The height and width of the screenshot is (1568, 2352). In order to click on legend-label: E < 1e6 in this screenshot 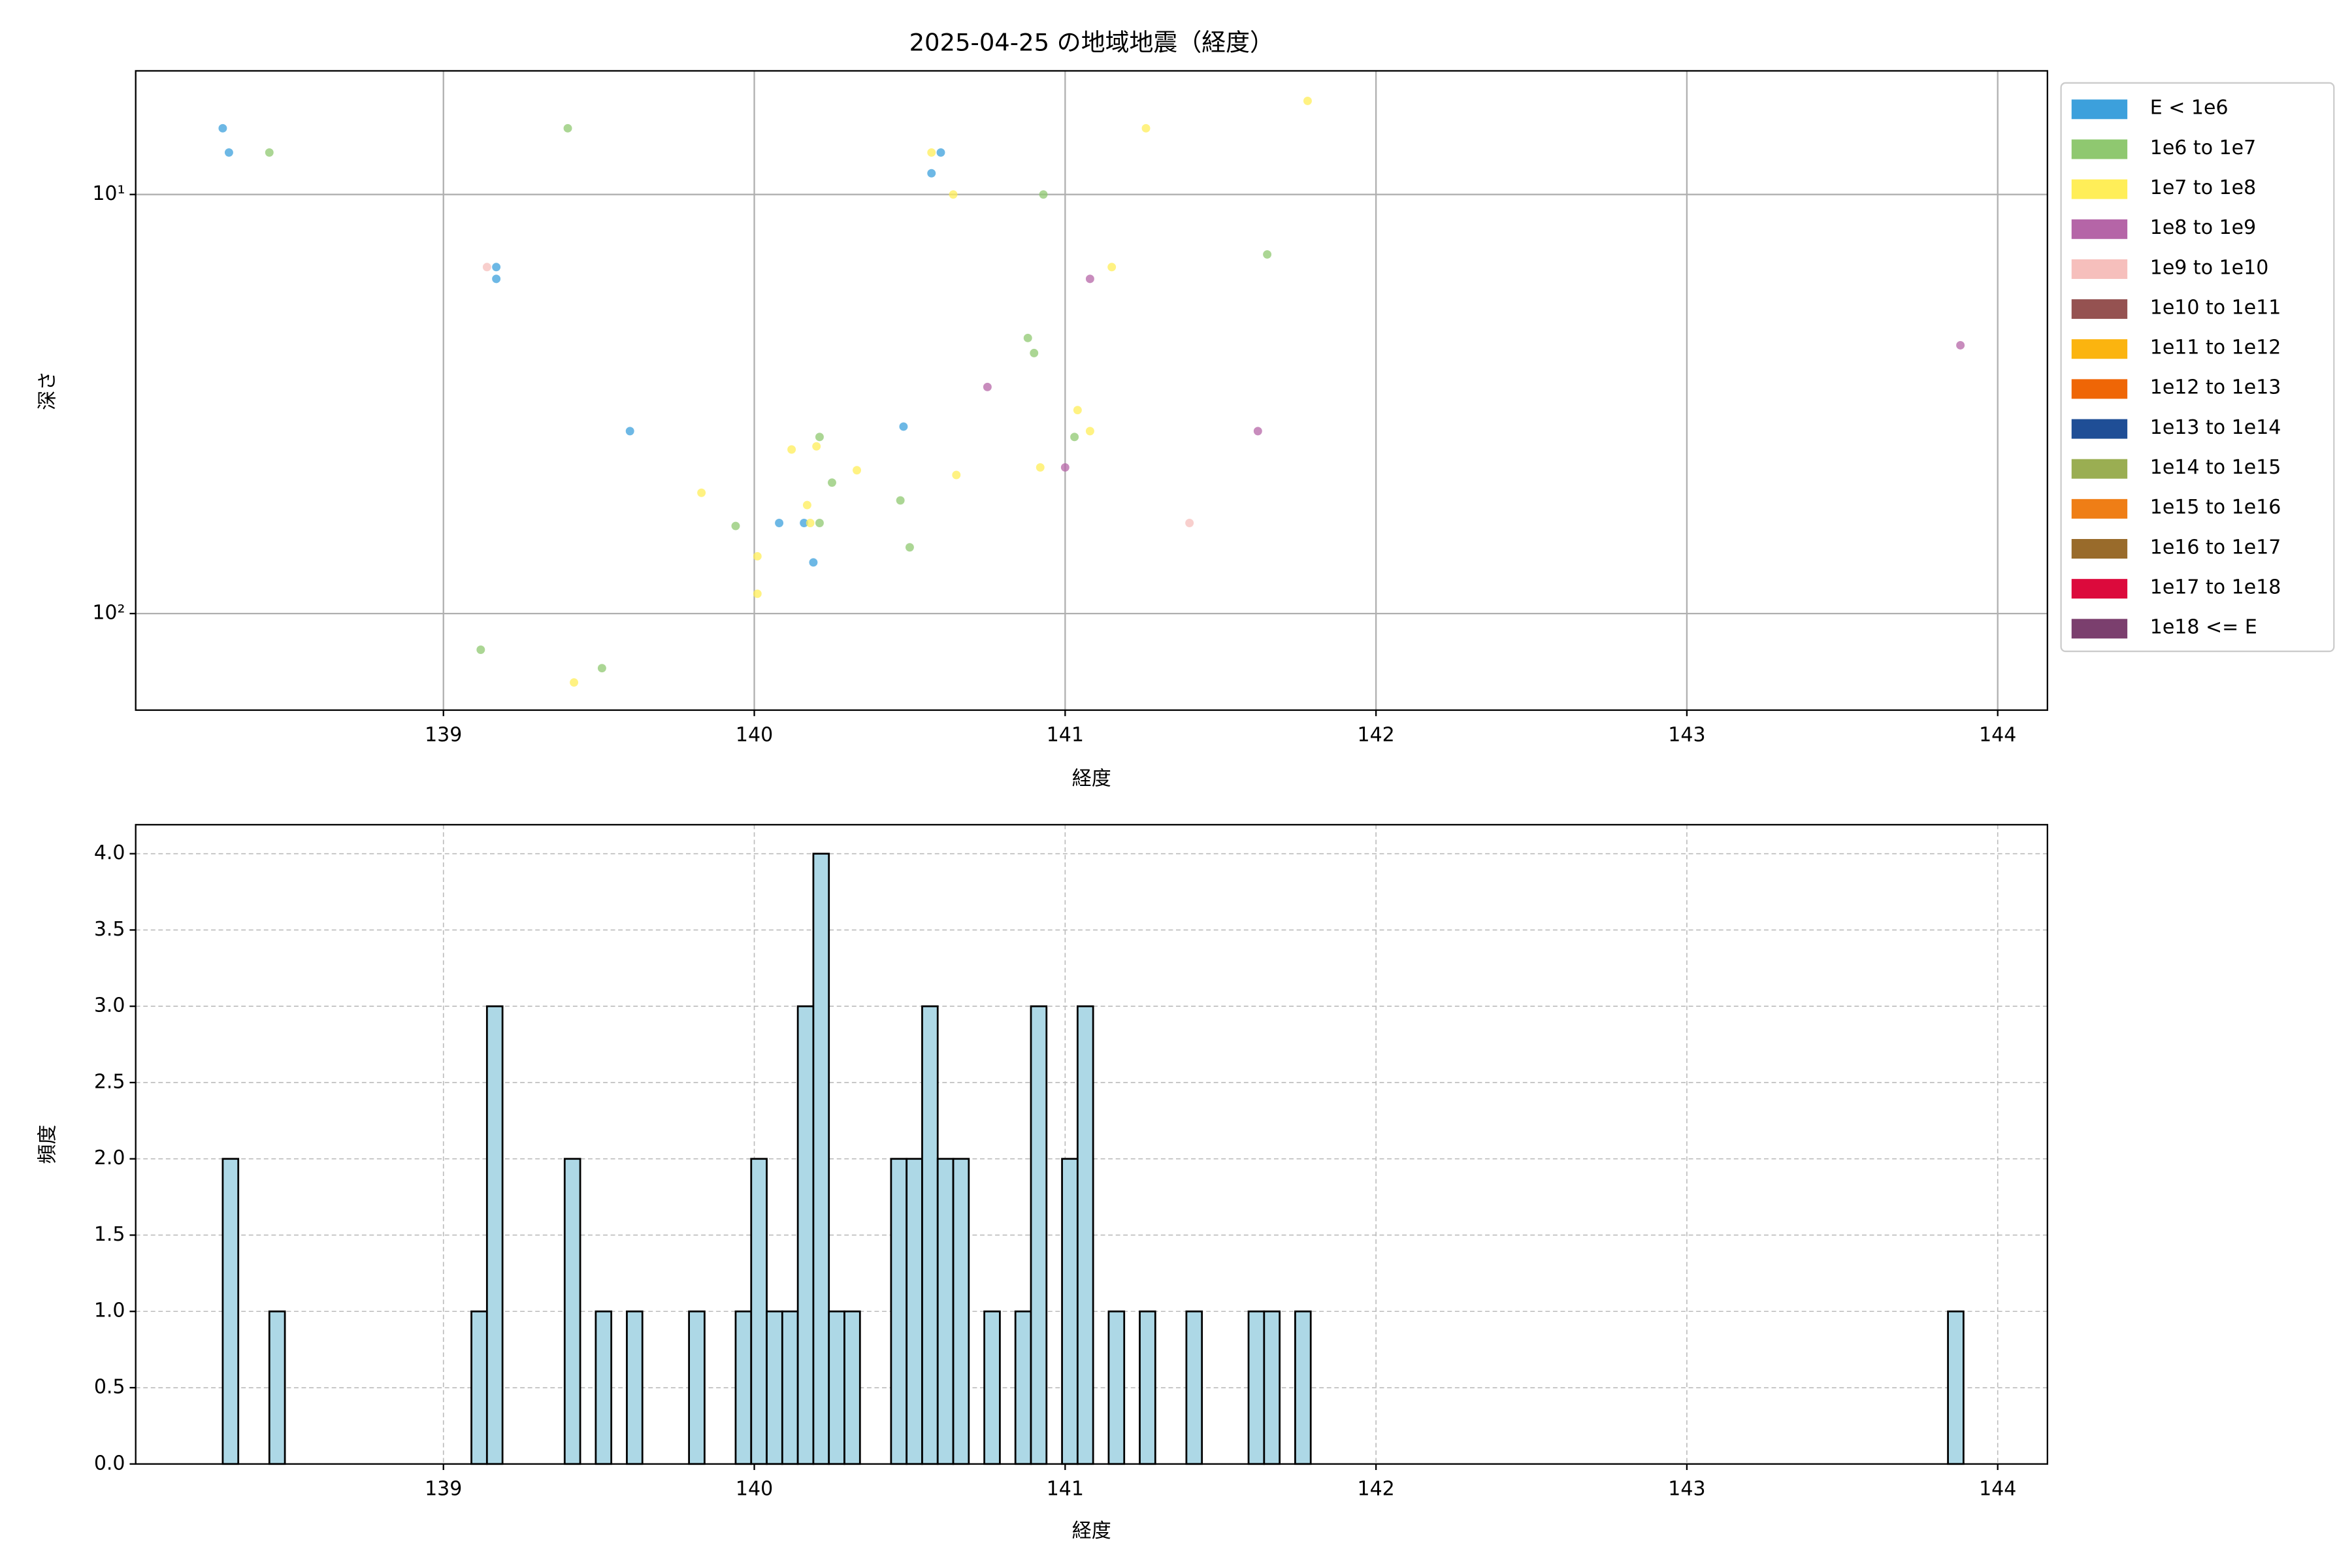, I will do `click(2189, 108)`.